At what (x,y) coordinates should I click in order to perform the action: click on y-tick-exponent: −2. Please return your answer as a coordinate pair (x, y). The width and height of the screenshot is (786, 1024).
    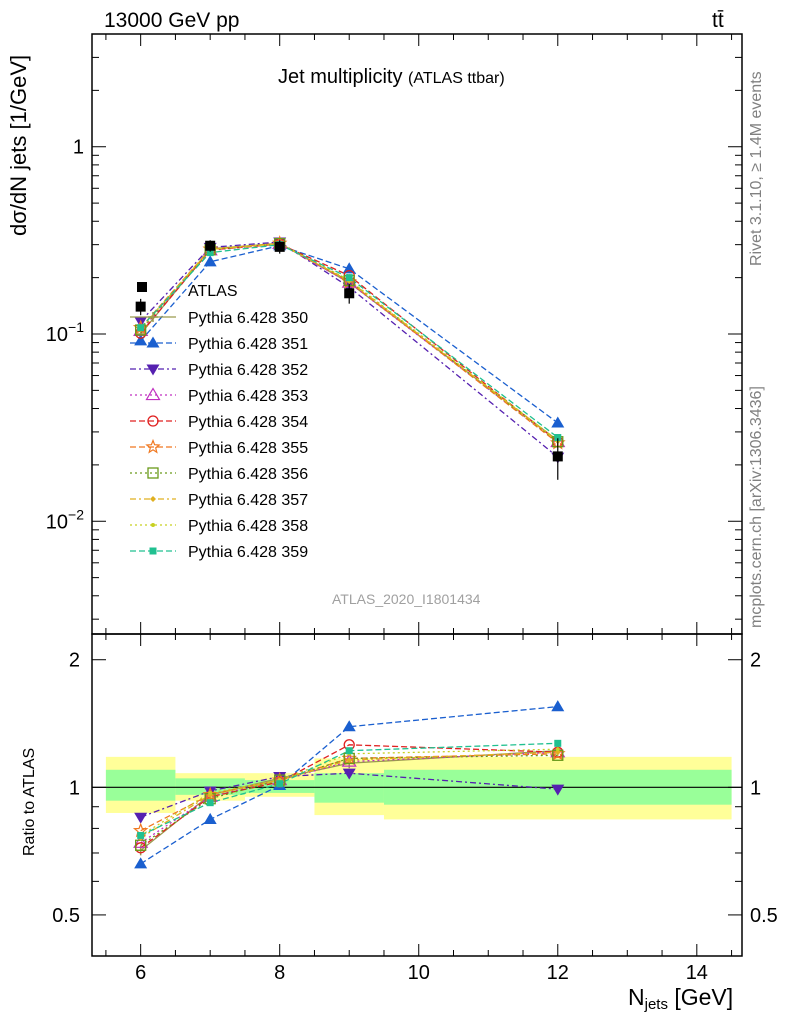
    Looking at the image, I should click on (76, 514).